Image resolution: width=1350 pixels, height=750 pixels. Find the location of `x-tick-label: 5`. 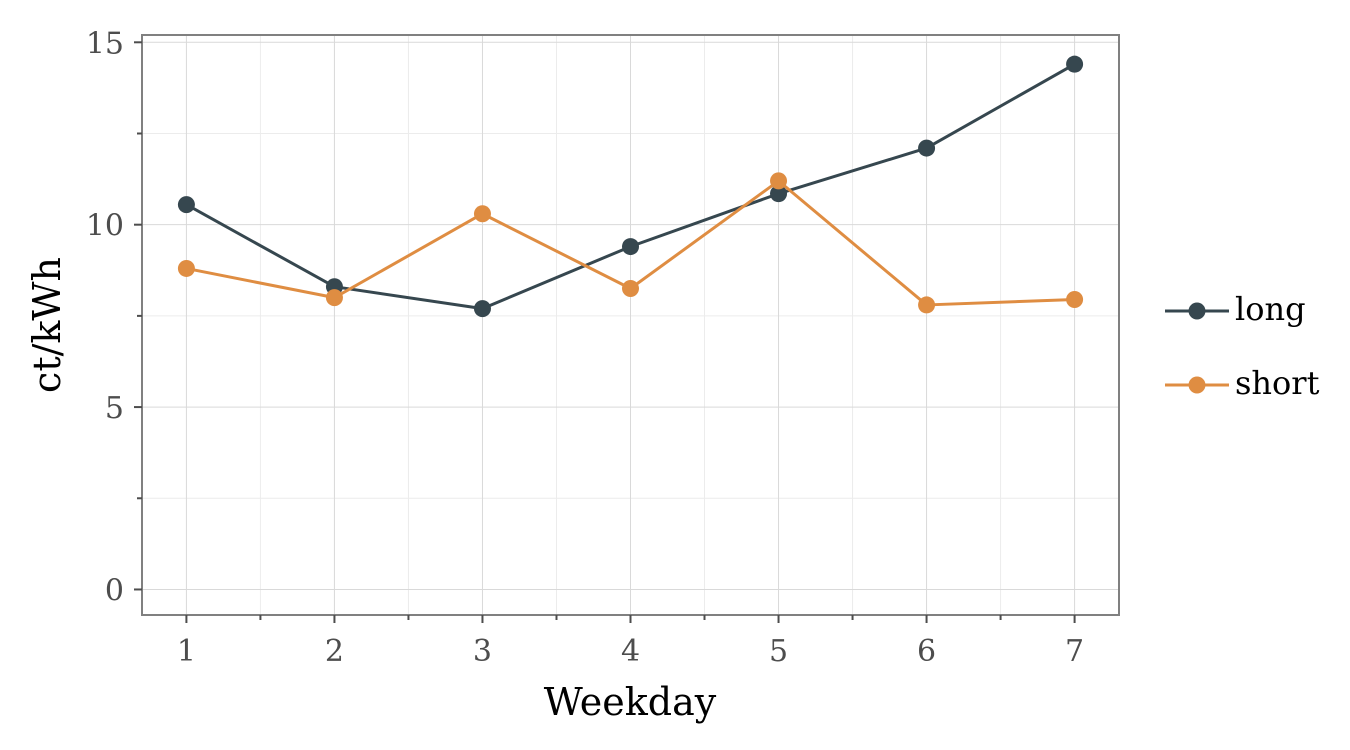

x-tick-label: 5 is located at coordinates (778, 651).